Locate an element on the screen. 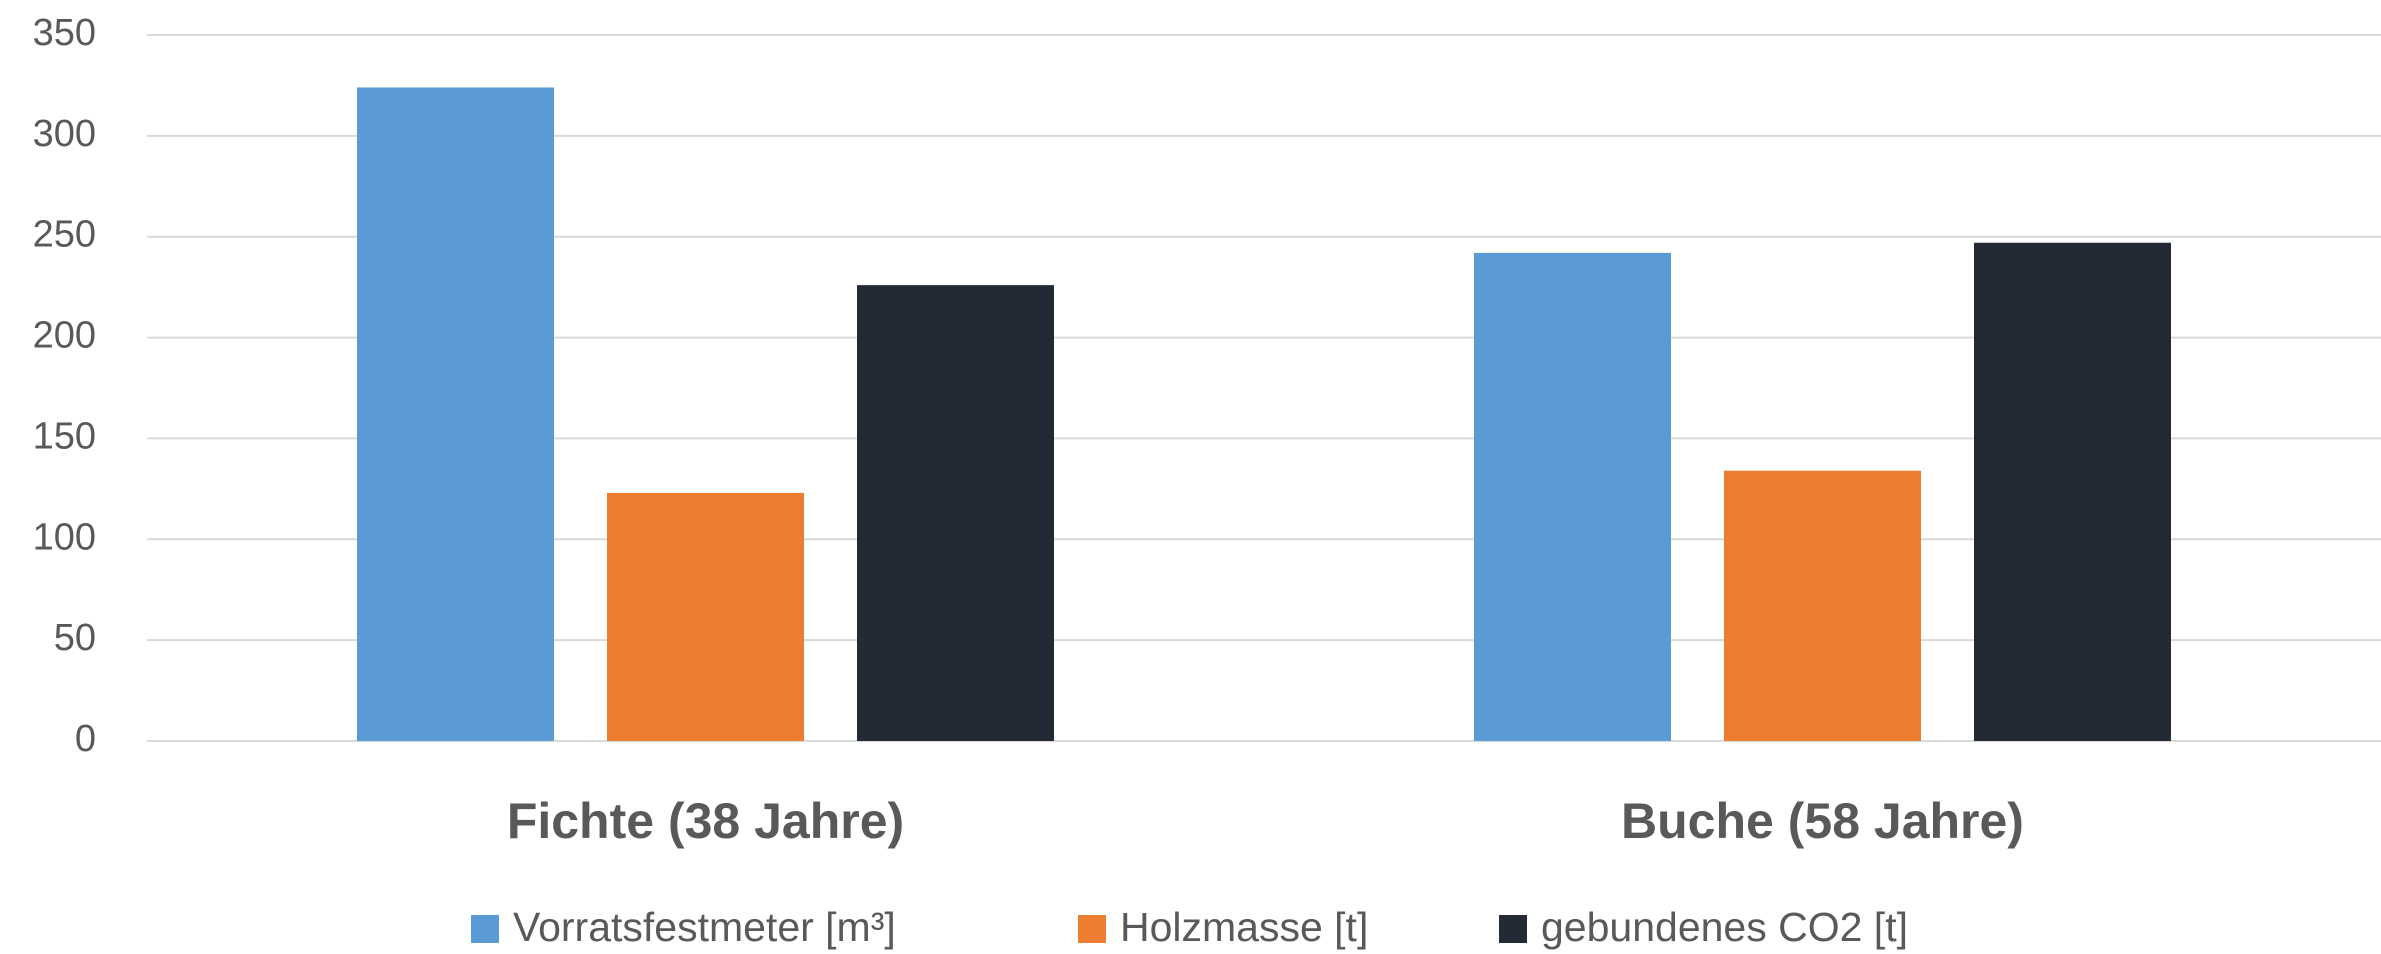 The height and width of the screenshot is (954, 2381). x-tick-label: Buche (58 Jahre) is located at coordinates (1822, 821).